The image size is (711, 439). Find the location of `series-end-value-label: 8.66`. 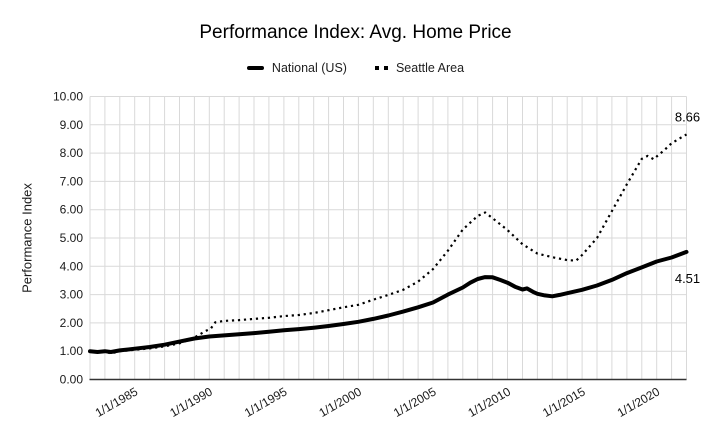

series-end-value-label: 8.66 is located at coordinates (687, 116).